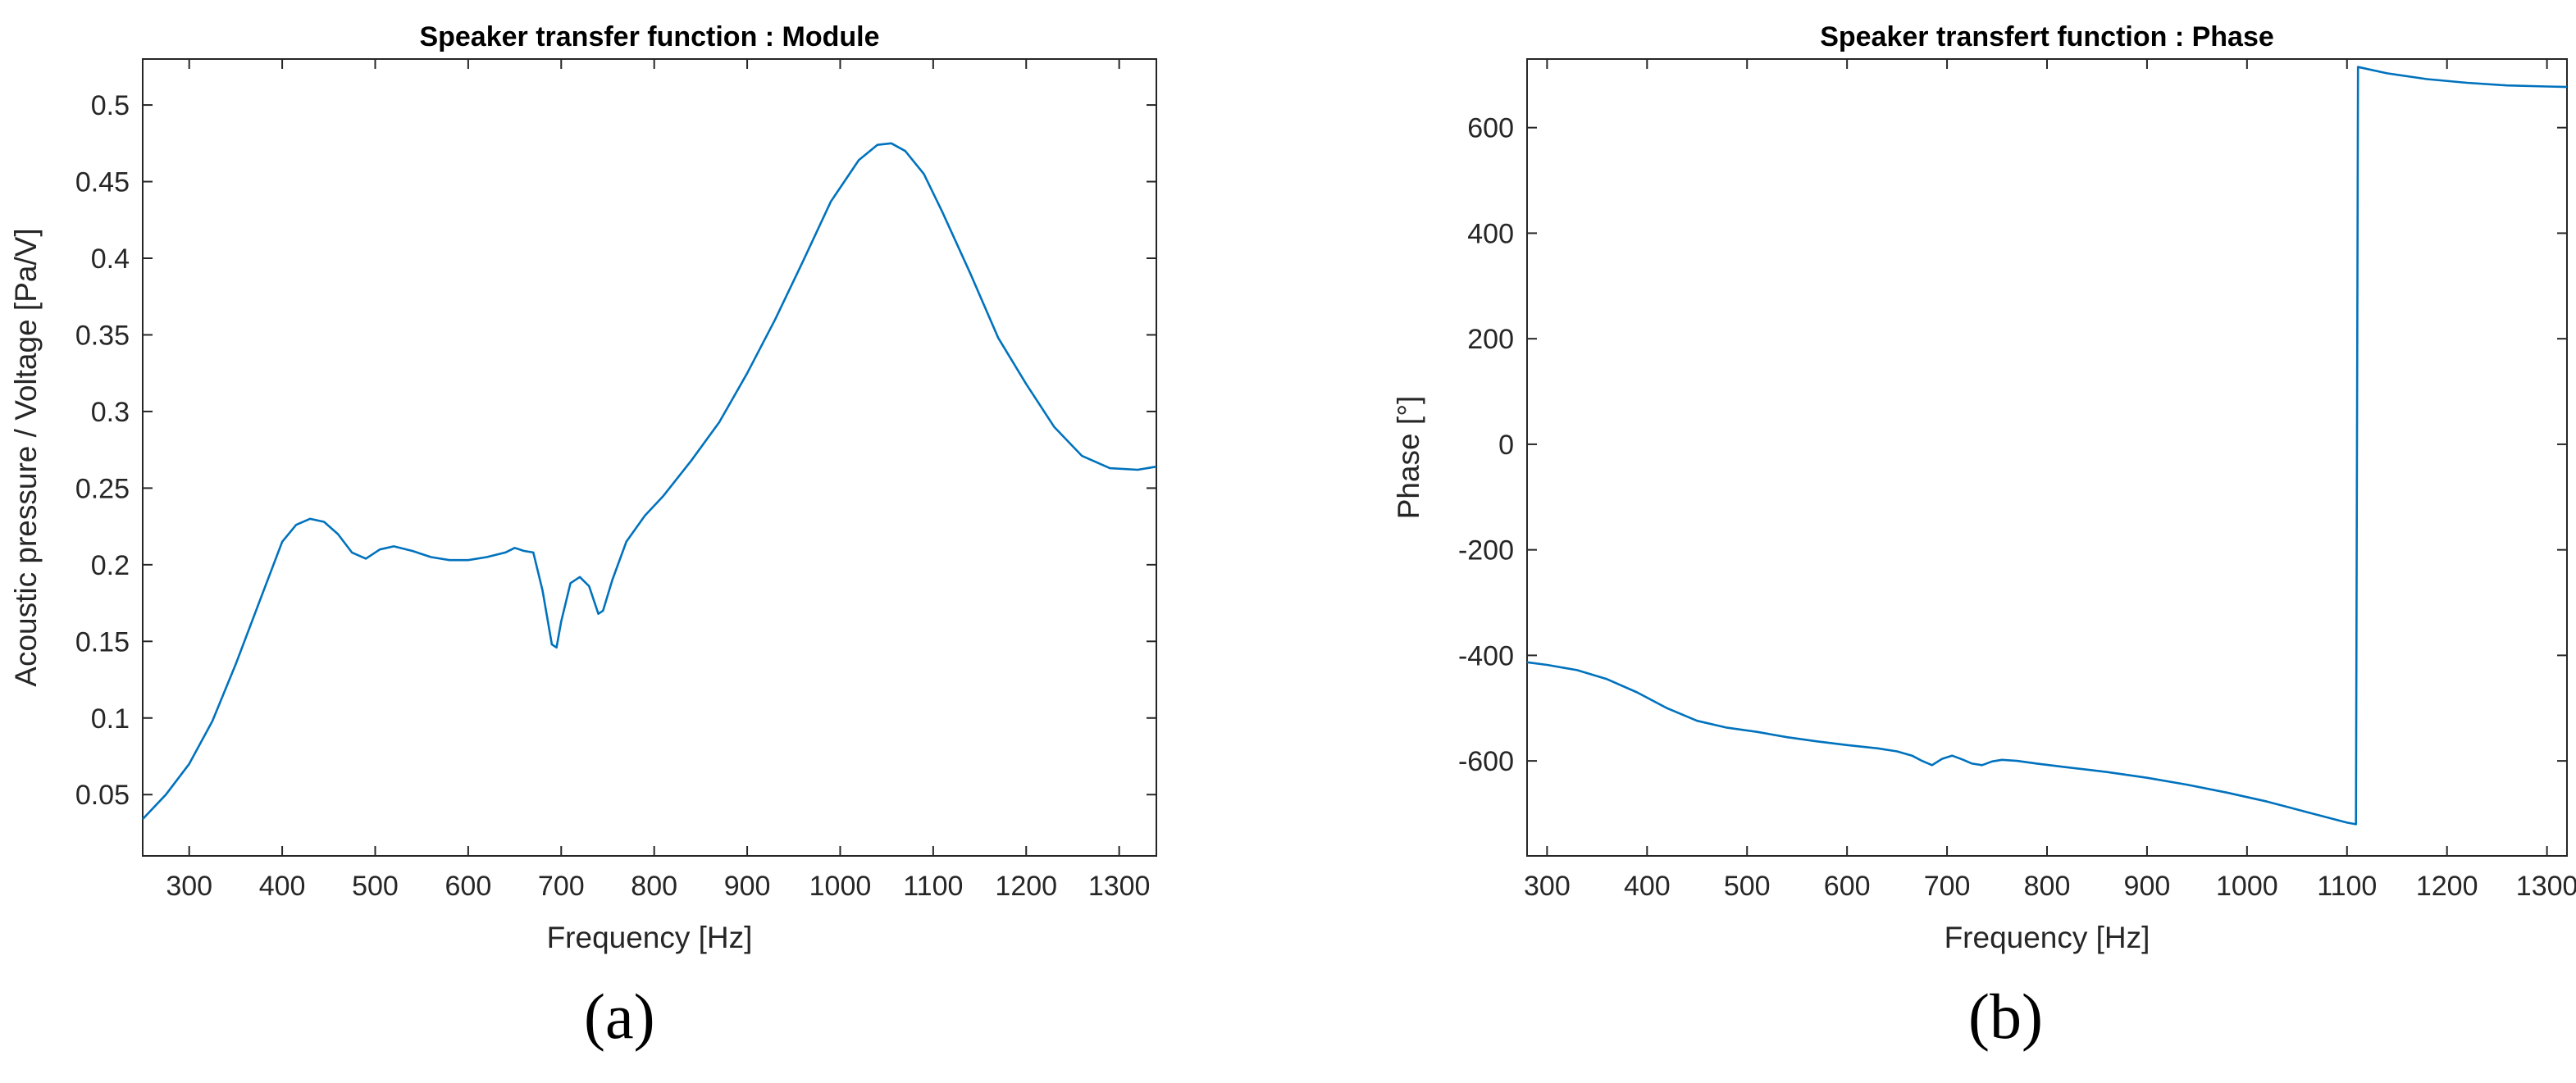 This screenshot has width=2576, height=1083. Describe the element at coordinates (619, 1016) in the screenshot. I see `panel-label-a: (a)` at that location.